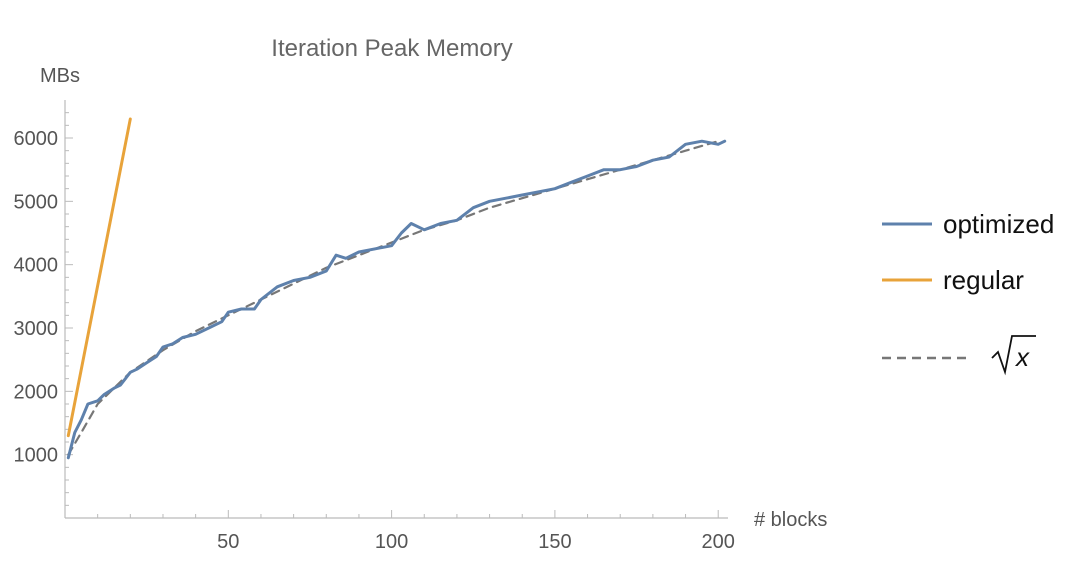 The height and width of the screenshot is (580, 1080). I want to click on y-tick-label: 5000, so click(36, 202).